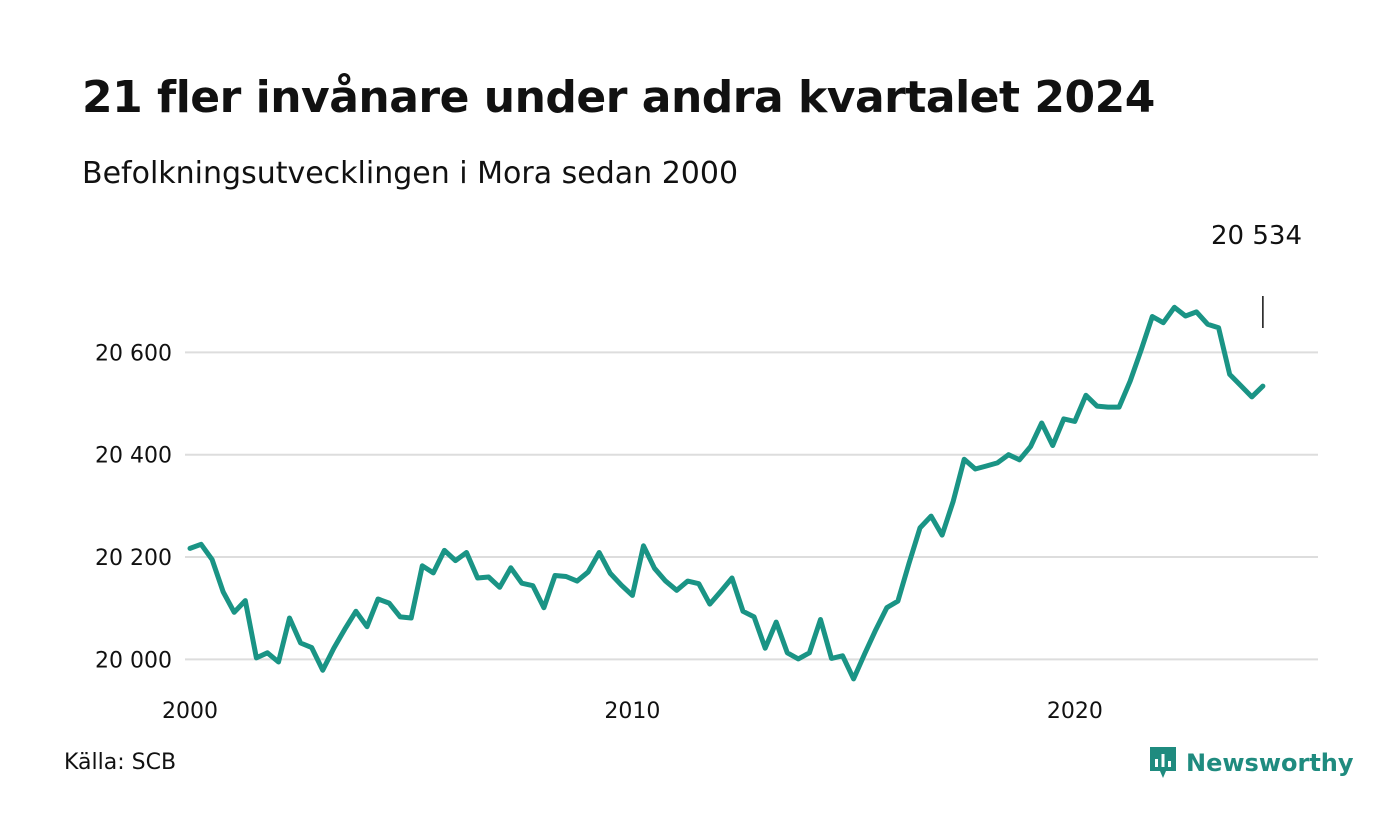  I want to click on newsworthy-logo: Newsworthy, so click(1251, 763).